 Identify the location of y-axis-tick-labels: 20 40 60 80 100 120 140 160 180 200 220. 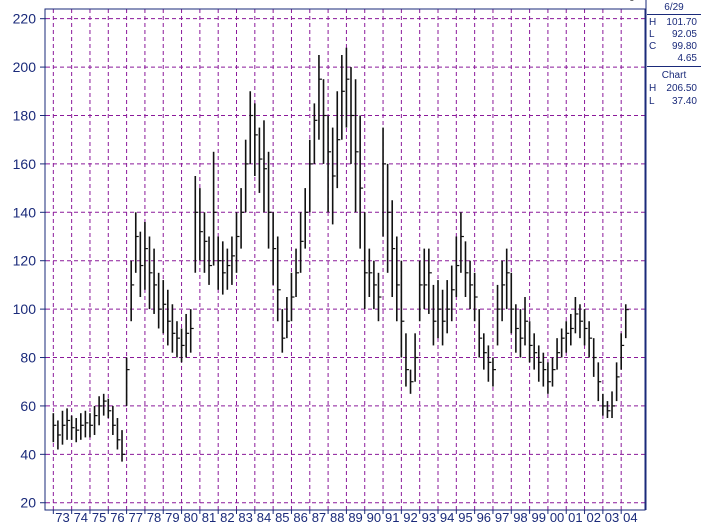
(25, 261).